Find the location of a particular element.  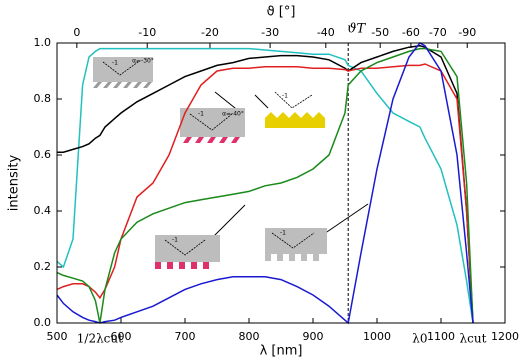

y-tick-label: 0.0 is located at coordinates (43, 322).